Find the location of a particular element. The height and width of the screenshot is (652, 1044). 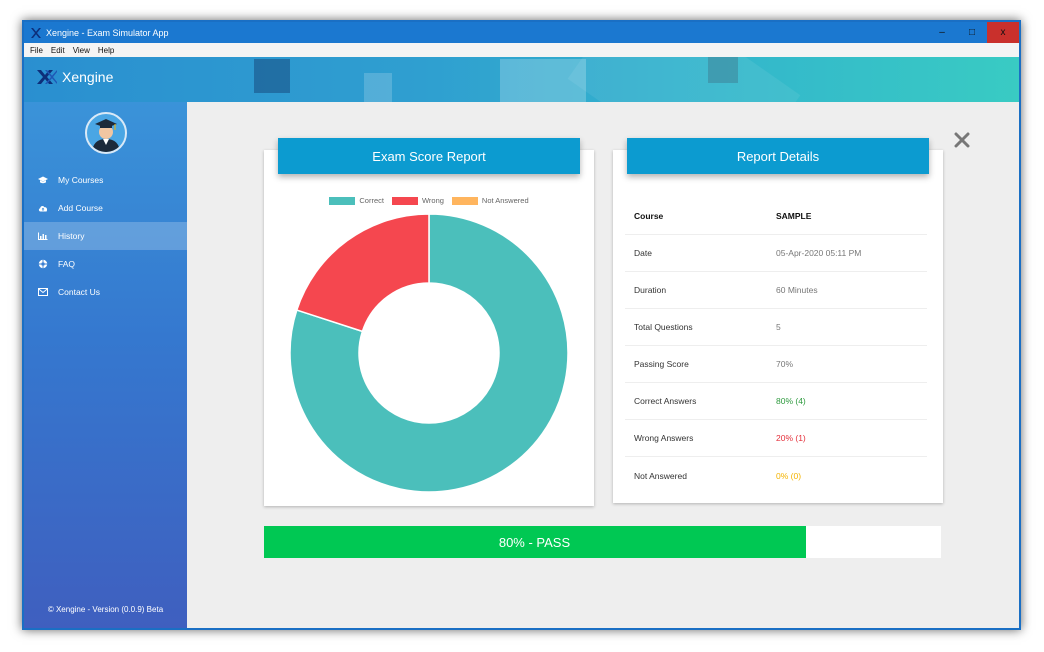

detail-row: Course SAMPLE is located at coordinates (776, 216).